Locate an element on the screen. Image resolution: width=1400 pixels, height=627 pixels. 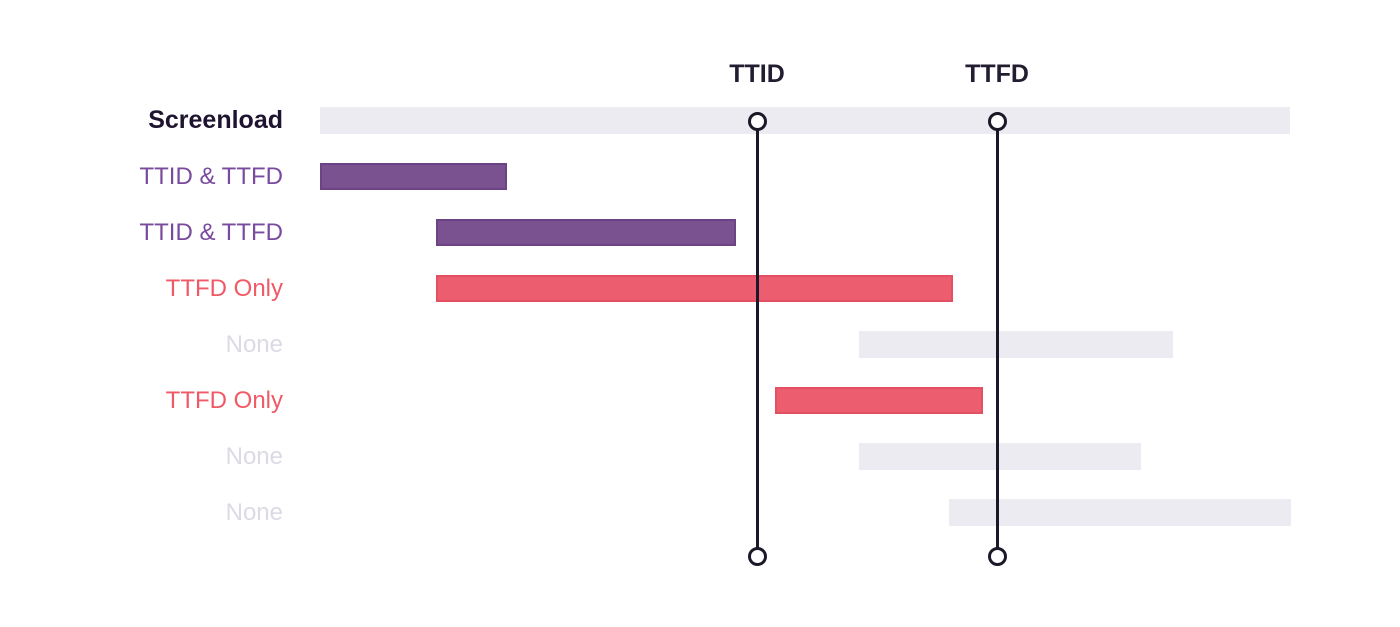
ttfd-marker-line is located at coordinates (997, 338).